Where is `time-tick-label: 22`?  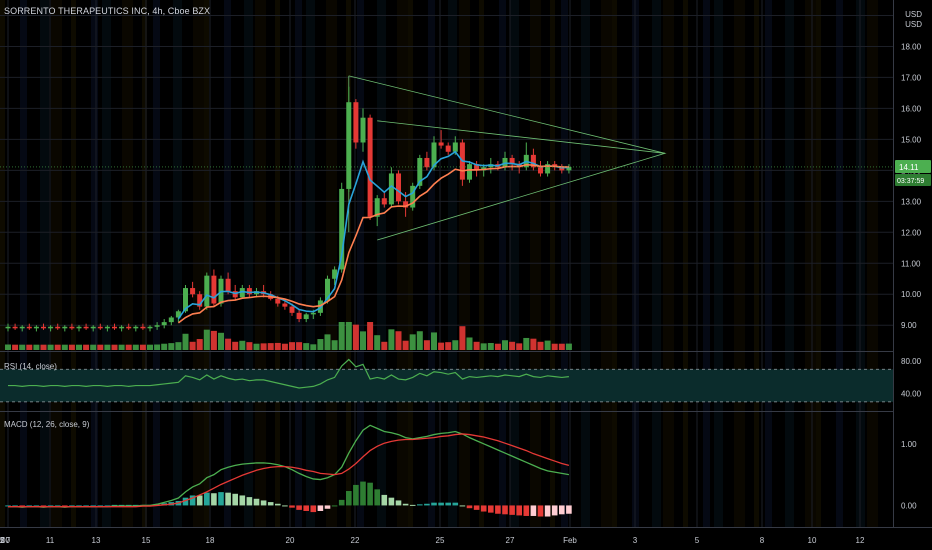 time-tick-label: 22 is located at coordinates (2, 540).